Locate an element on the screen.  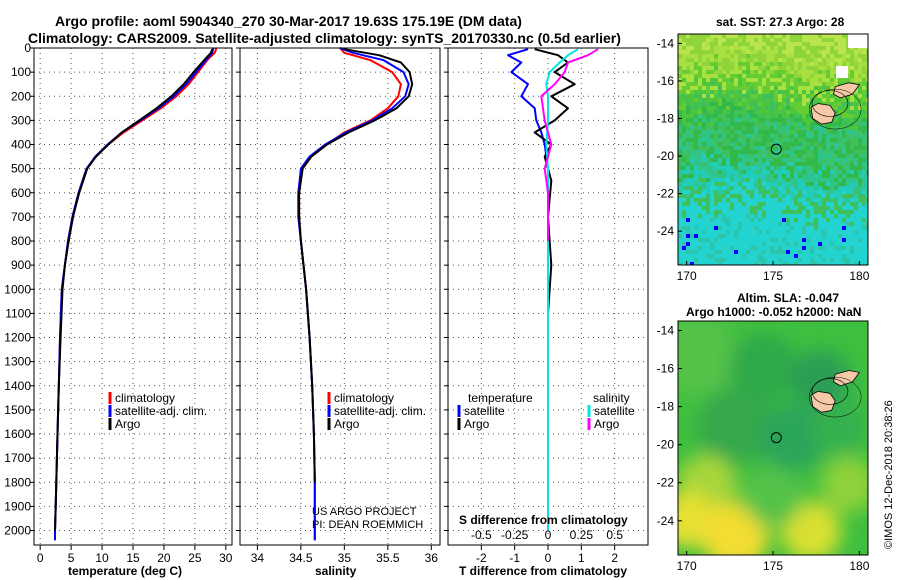
sla-anomaly-blob is located at coordinates (844, 484).